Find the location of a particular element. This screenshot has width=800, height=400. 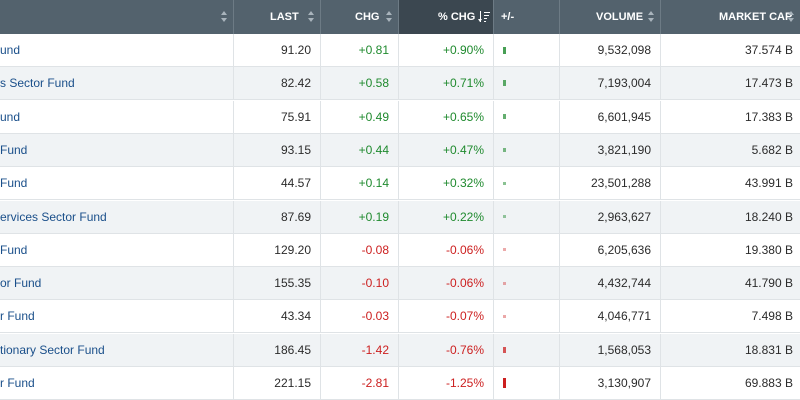

volume-value: 4,046,771 is located at coordinates (610, 316).